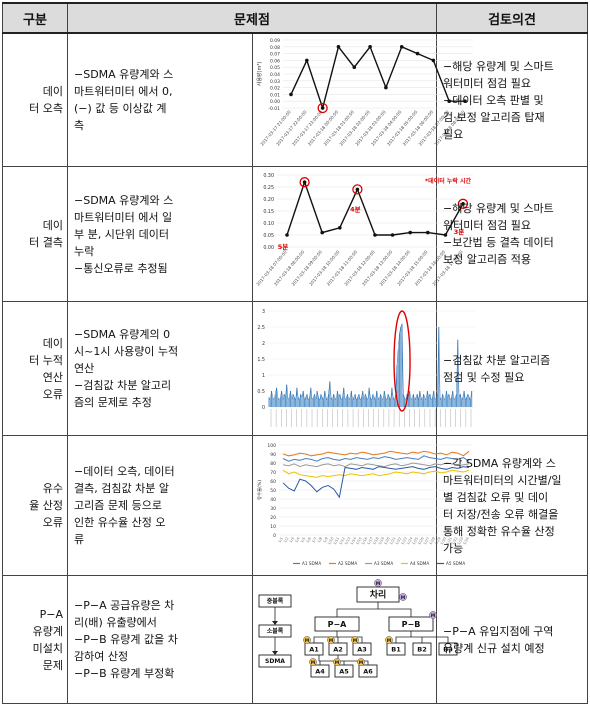 This screenshot has width=590, height=710. What do you see at coordinates (395, 648) in the screenshot?
I see `block-B1-box` at bounding box center [395, 648].